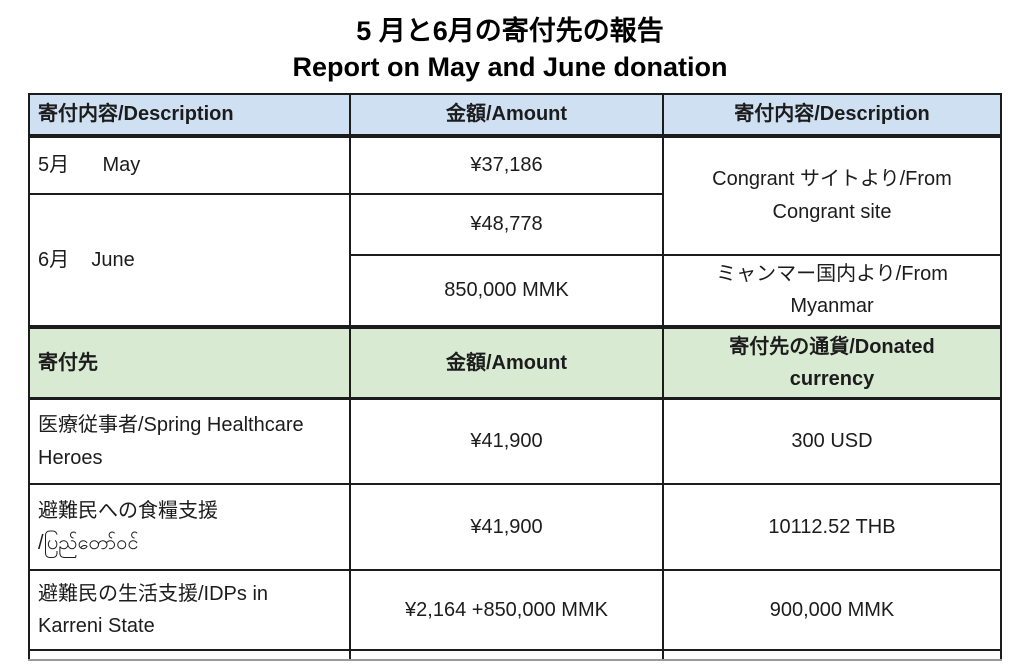 Image resolution: width=1020 pixels, height=670 pixels. I want to click on cell-june-amount-mmk: 850,000 MMK, so click(506, 290).